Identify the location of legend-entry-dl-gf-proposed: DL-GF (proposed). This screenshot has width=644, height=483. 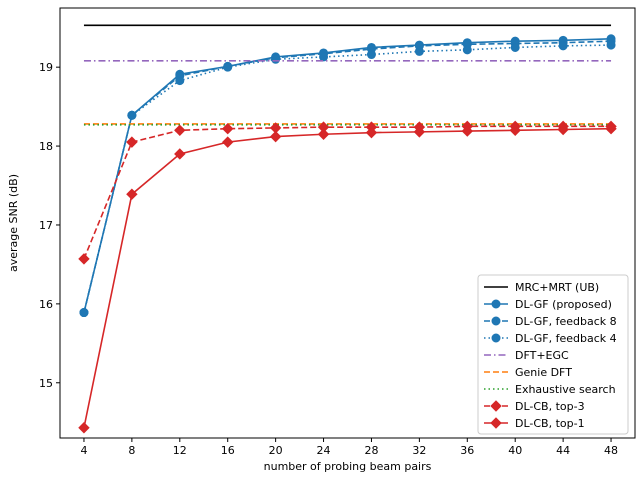
(548, 304).